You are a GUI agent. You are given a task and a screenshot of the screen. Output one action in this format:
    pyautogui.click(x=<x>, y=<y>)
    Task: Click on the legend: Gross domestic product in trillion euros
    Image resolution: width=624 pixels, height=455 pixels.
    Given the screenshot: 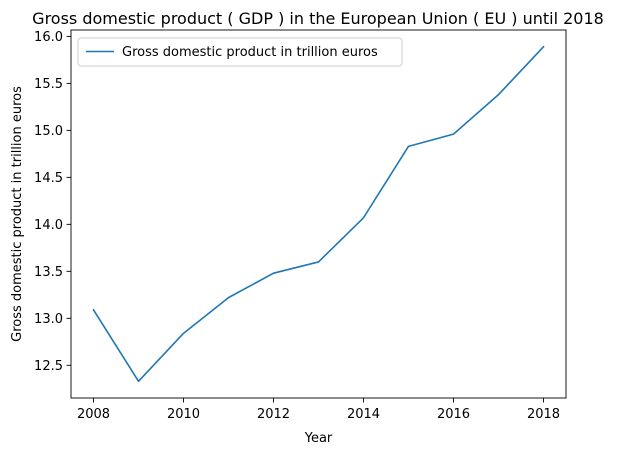 What is the action you would take?
    pyautogui.click(x=240, y=52)
    